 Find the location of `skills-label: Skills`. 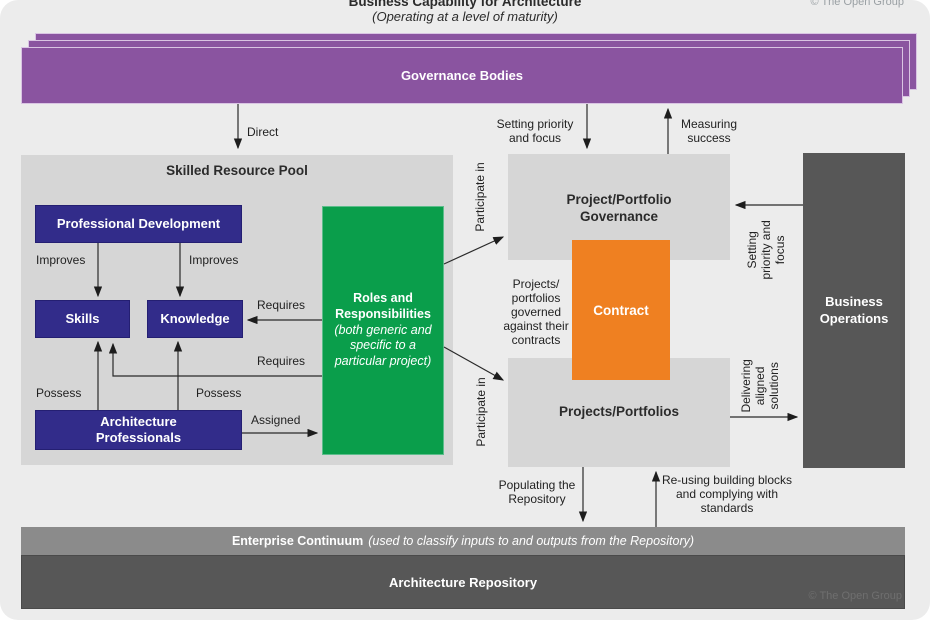

skills-label: Skills is located at coordinates (82, 319).